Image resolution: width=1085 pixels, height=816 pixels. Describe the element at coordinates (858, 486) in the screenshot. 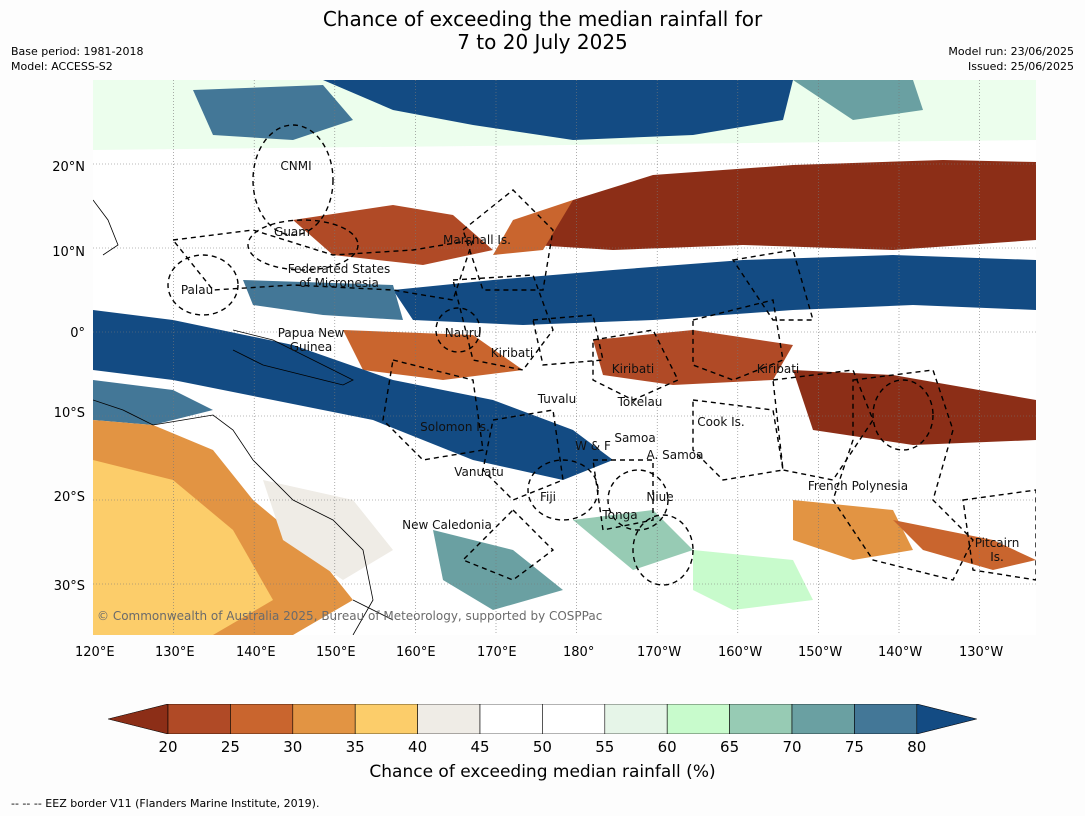

I see `region-french-polynesia: French Polynesia` at that location.